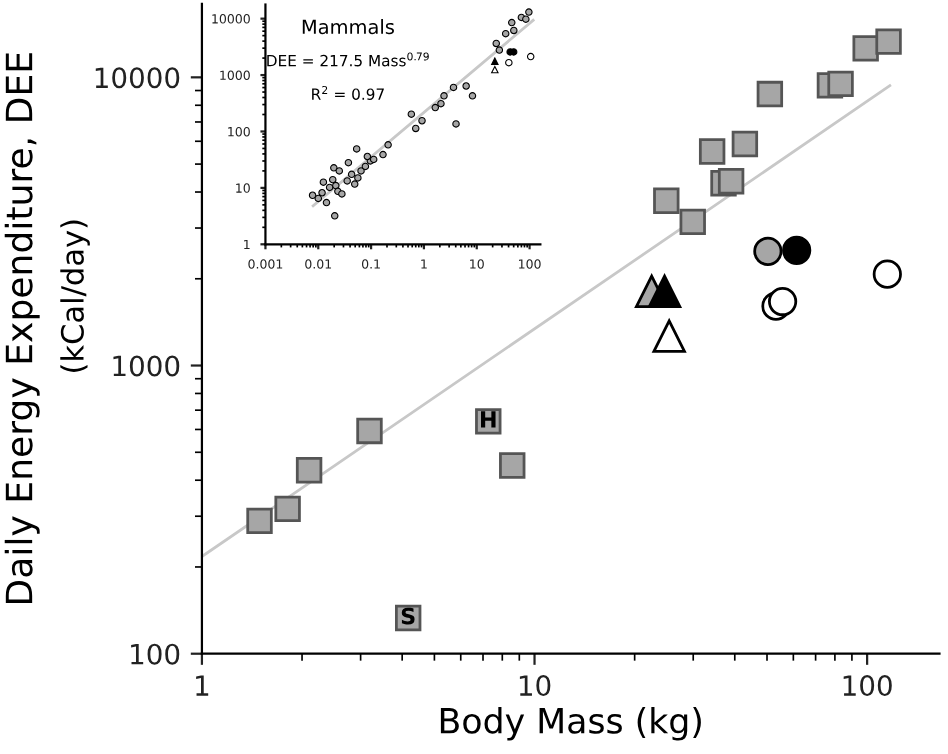 The width and height of the screenshot is (948, 754). Describe the element at coordinates (867, 686) in the screenshot. I see `x-tick-label: 100` at that location.